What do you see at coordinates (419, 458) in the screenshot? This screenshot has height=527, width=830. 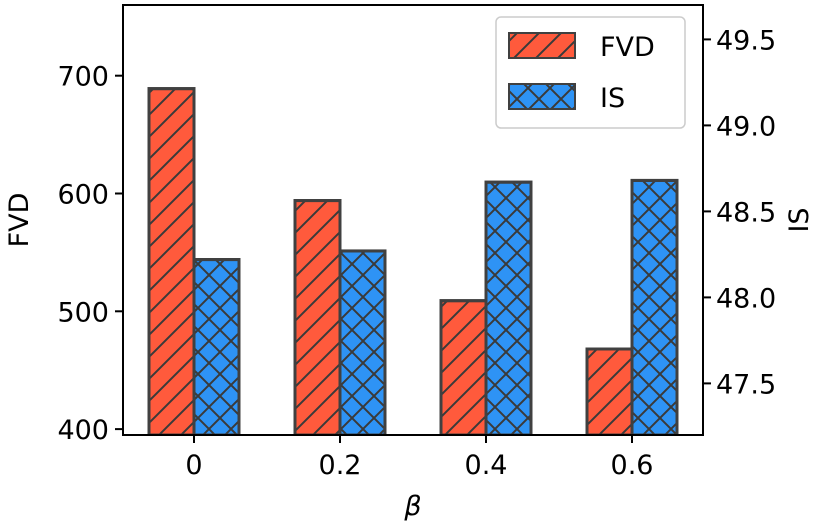 I see `x-axis: 0 0.2 0.4 0.6` at bounding box center [419, 458].